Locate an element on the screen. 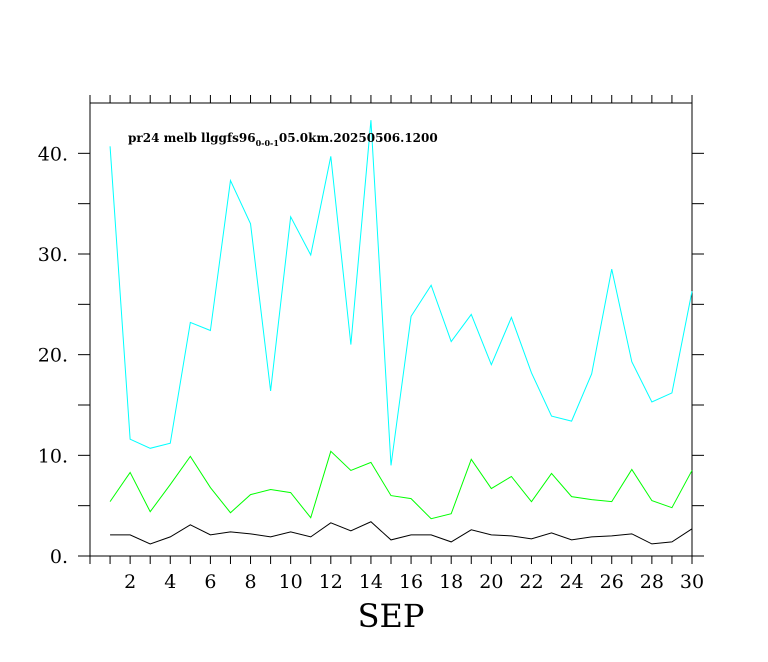  x-tick-label: 12 is located at coordinates (331, 582).